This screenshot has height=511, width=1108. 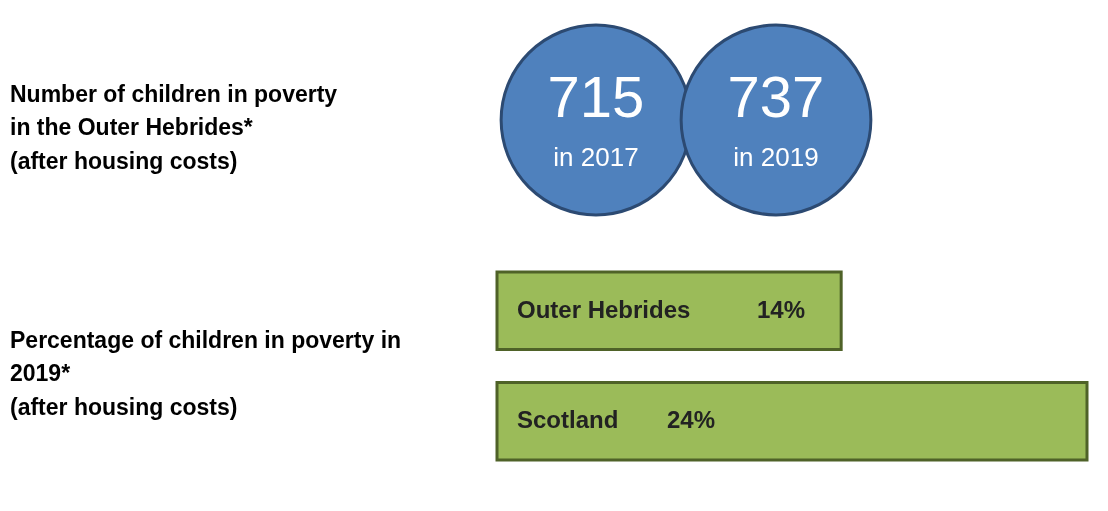 What do you see at coordinates (781, 309) in the screenshot?
I see `data-label: 14%` at bounding box center [781, 309].